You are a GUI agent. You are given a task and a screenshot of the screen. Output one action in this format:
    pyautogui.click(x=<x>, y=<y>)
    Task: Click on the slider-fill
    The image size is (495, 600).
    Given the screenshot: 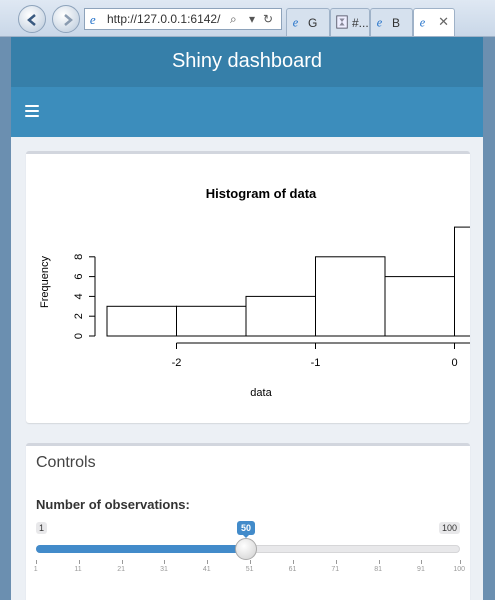 What is the action you would take?
    pyautogui.click(x=141, y=549)
    